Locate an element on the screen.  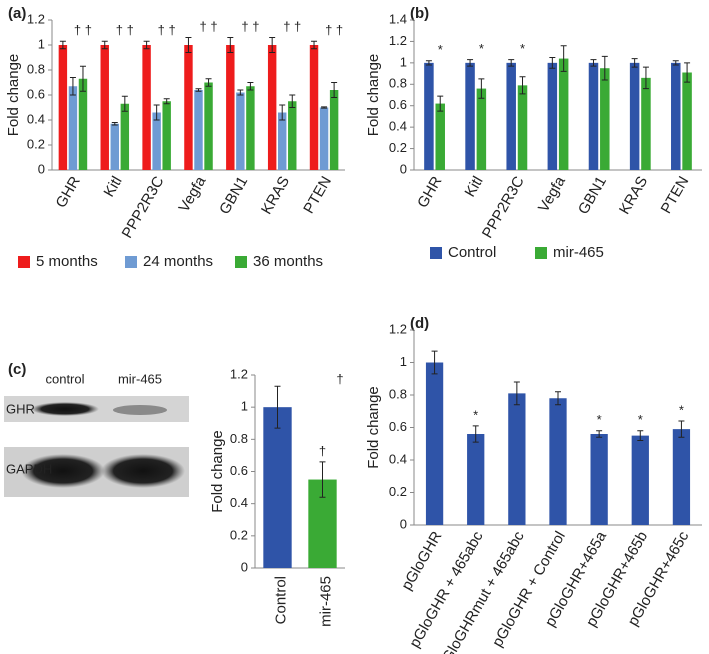
lane-label: control is located at coordinates (64, 378).